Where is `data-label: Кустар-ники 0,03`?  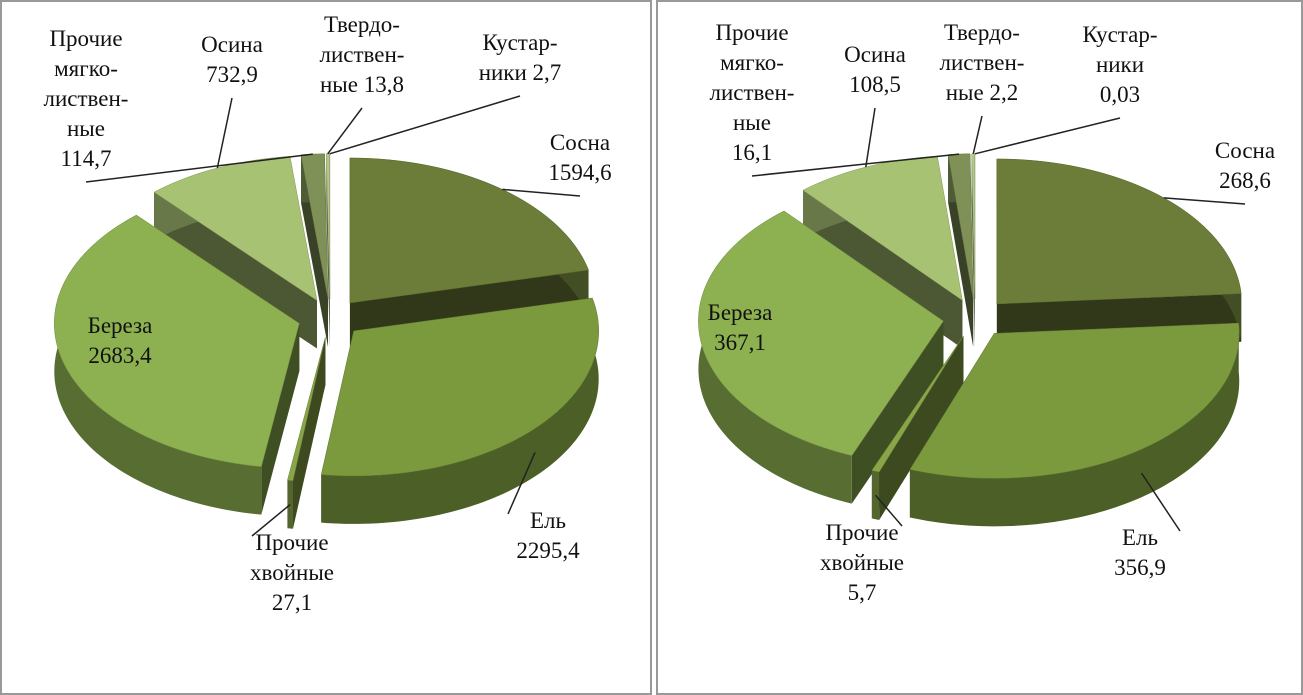
data-label: Кустар-ники 0,03 is located at coordinates (1119, 64).